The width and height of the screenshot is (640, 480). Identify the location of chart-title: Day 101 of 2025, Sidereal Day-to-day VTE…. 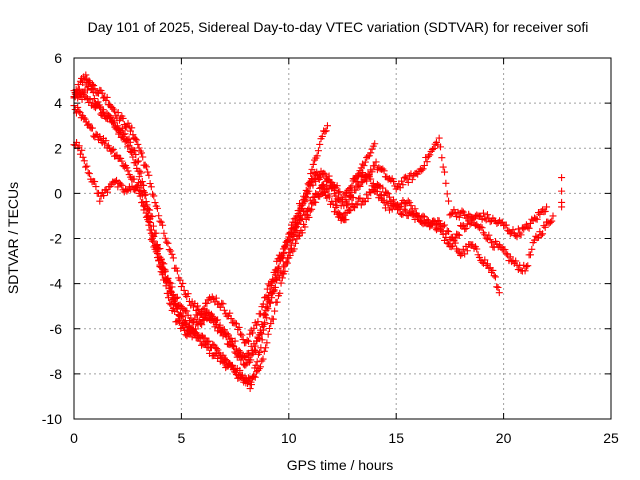
(338, 27).